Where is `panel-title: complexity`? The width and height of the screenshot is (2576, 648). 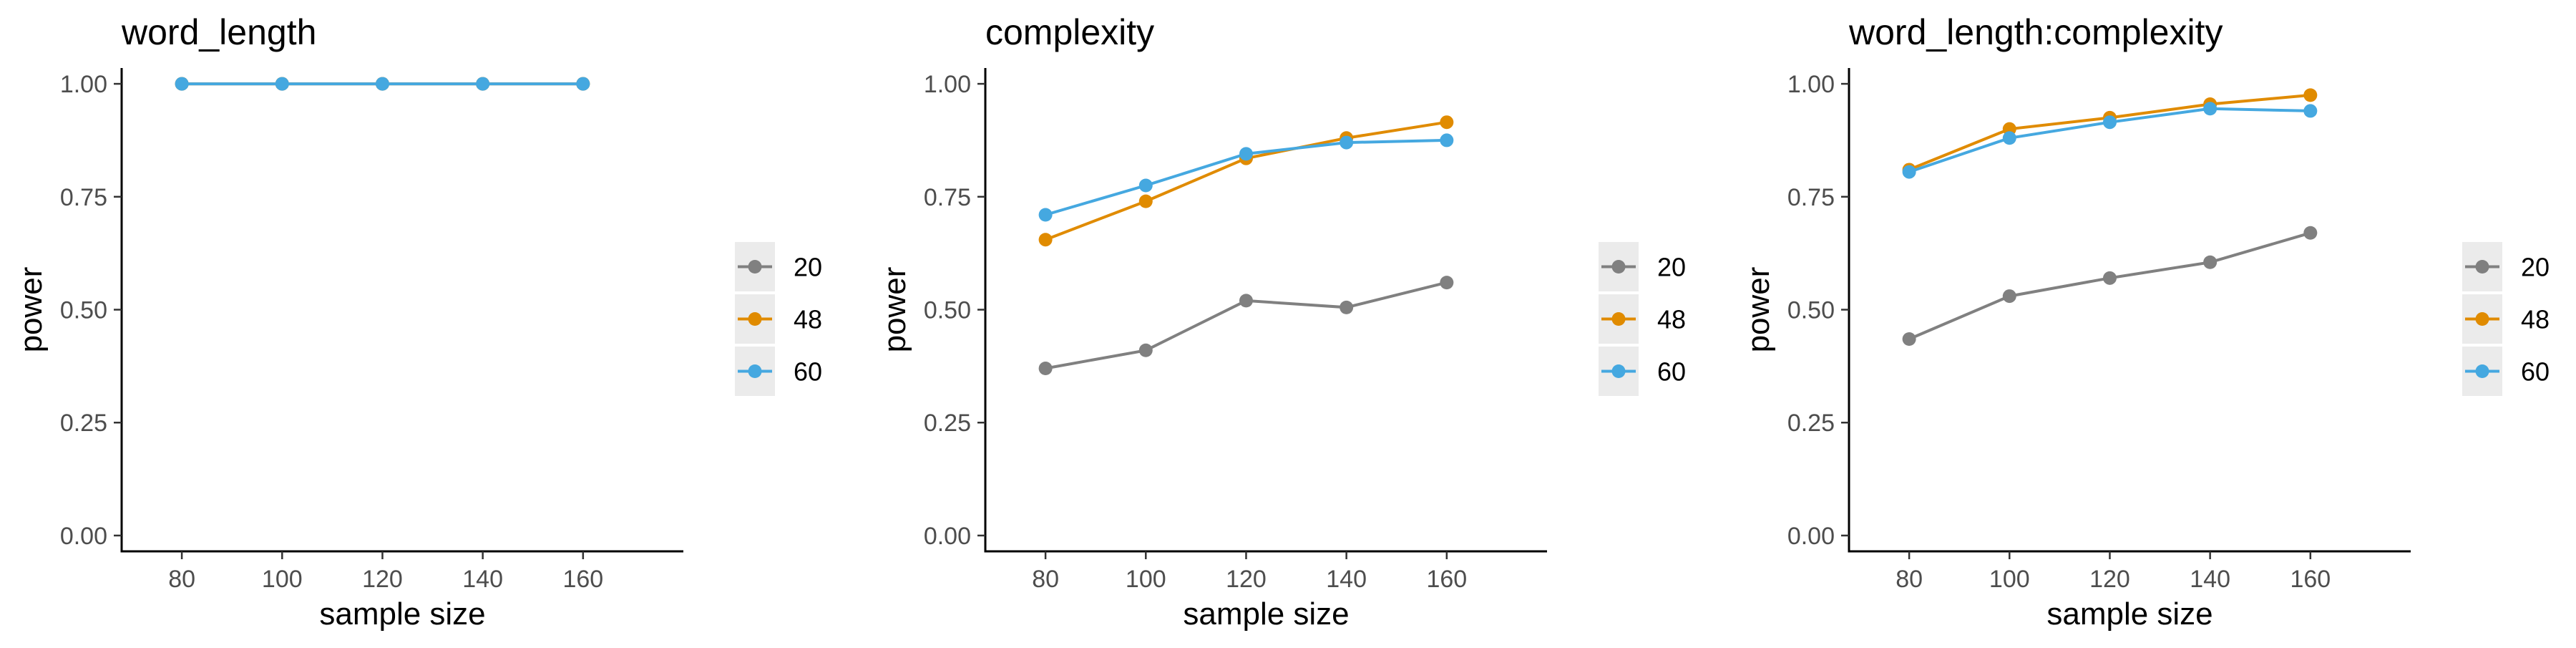 panel-title: complexity is located at coordinates (1069, 32).